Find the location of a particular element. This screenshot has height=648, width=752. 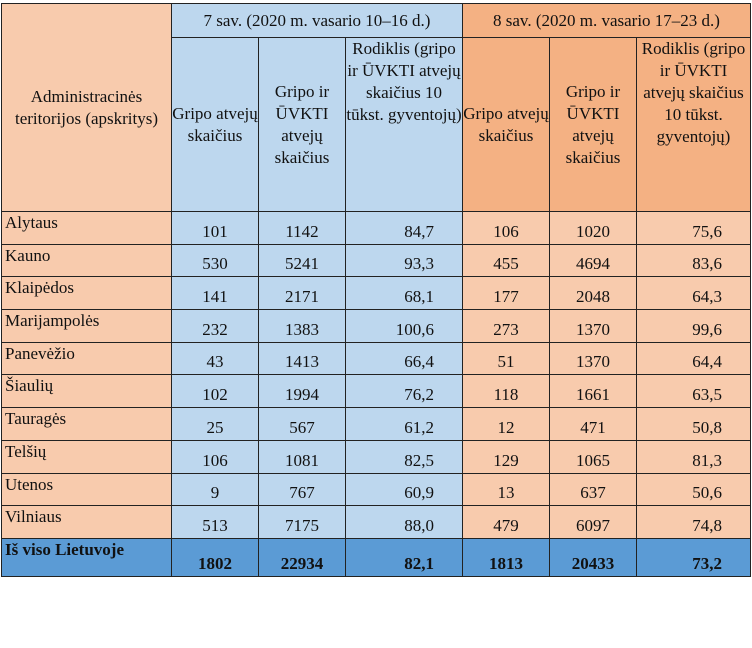

w7-flu-cell: 25 is located at coordinates (215, 424).